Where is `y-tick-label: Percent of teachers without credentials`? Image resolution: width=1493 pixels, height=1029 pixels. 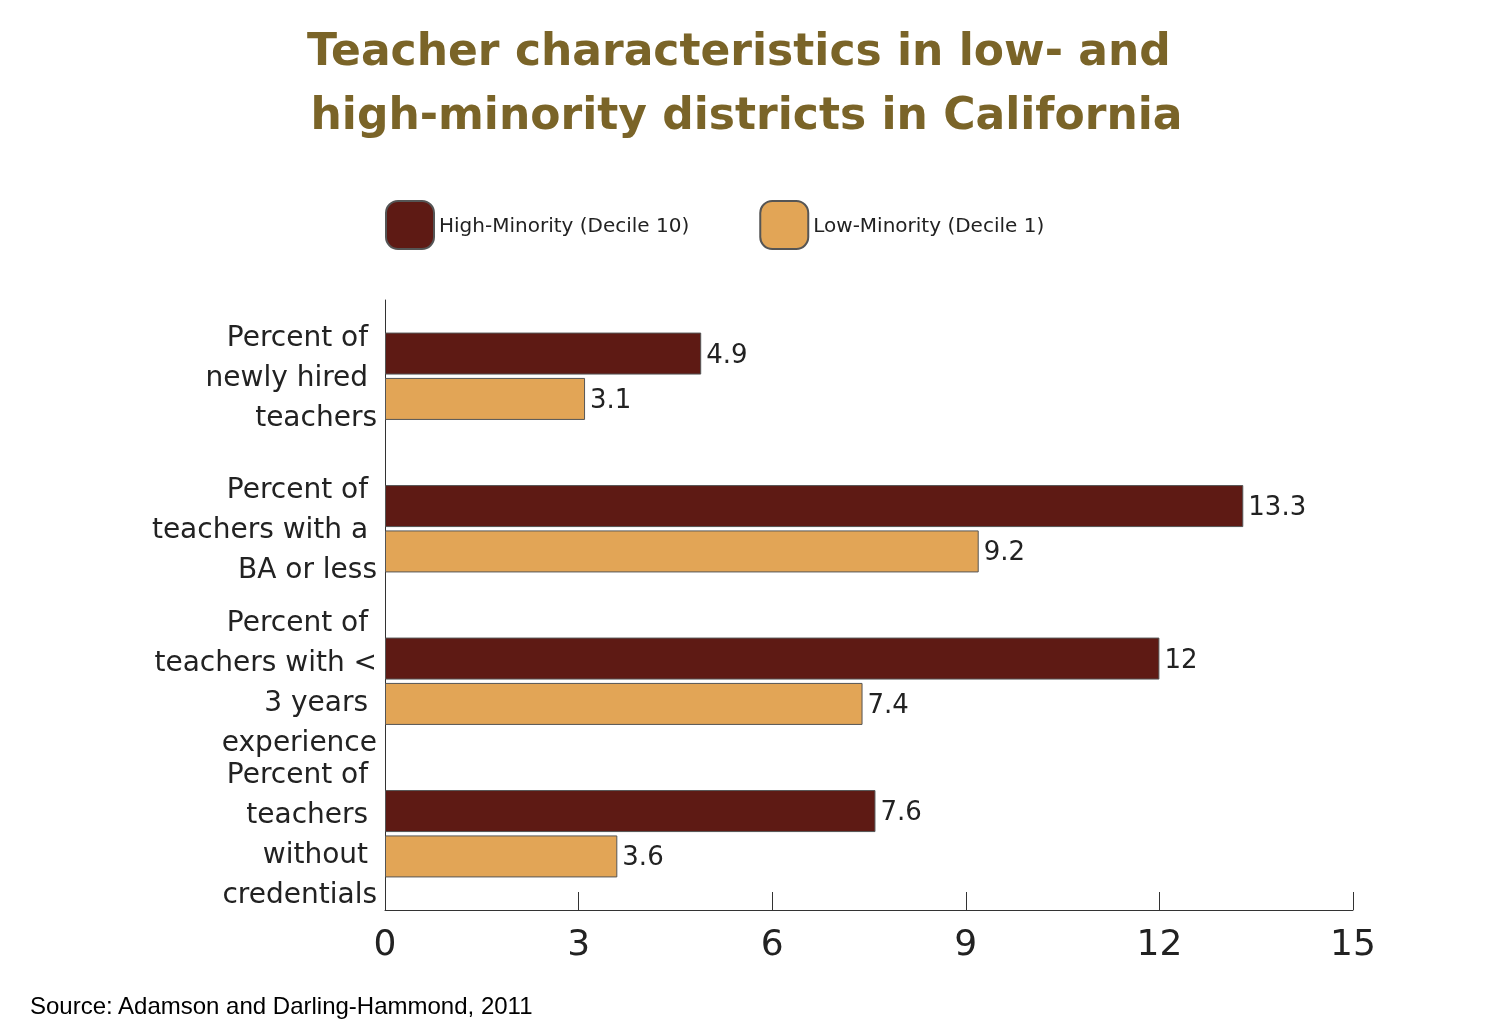 y-tick-label: Percent of teachers without credentials is located at coordinates (299, 834).